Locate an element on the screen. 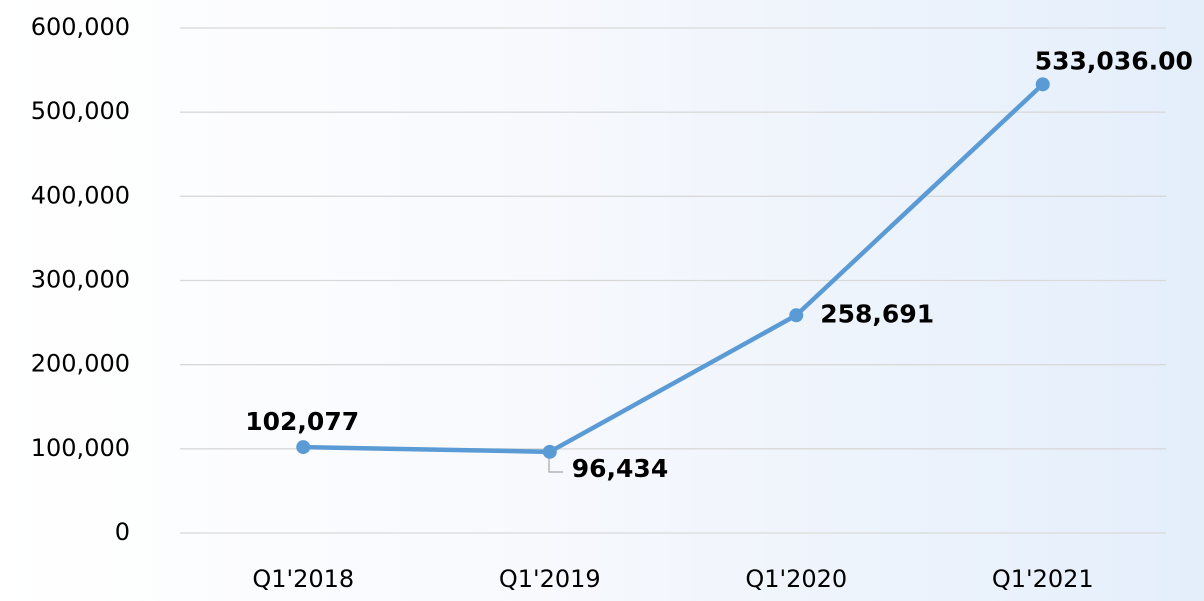 The image size is (1204, 601). data-label: 258,691 is located at coordinates (877, 313).